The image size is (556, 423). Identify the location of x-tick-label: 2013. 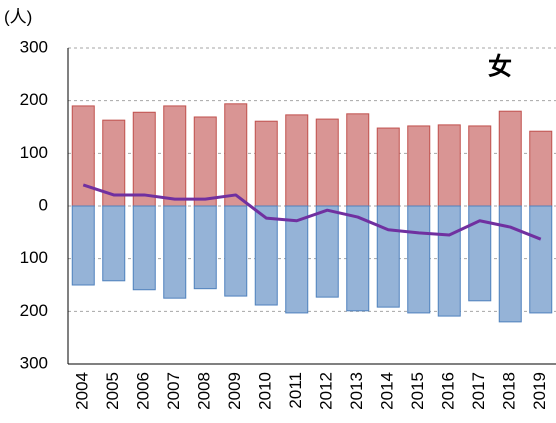
(356, 391).